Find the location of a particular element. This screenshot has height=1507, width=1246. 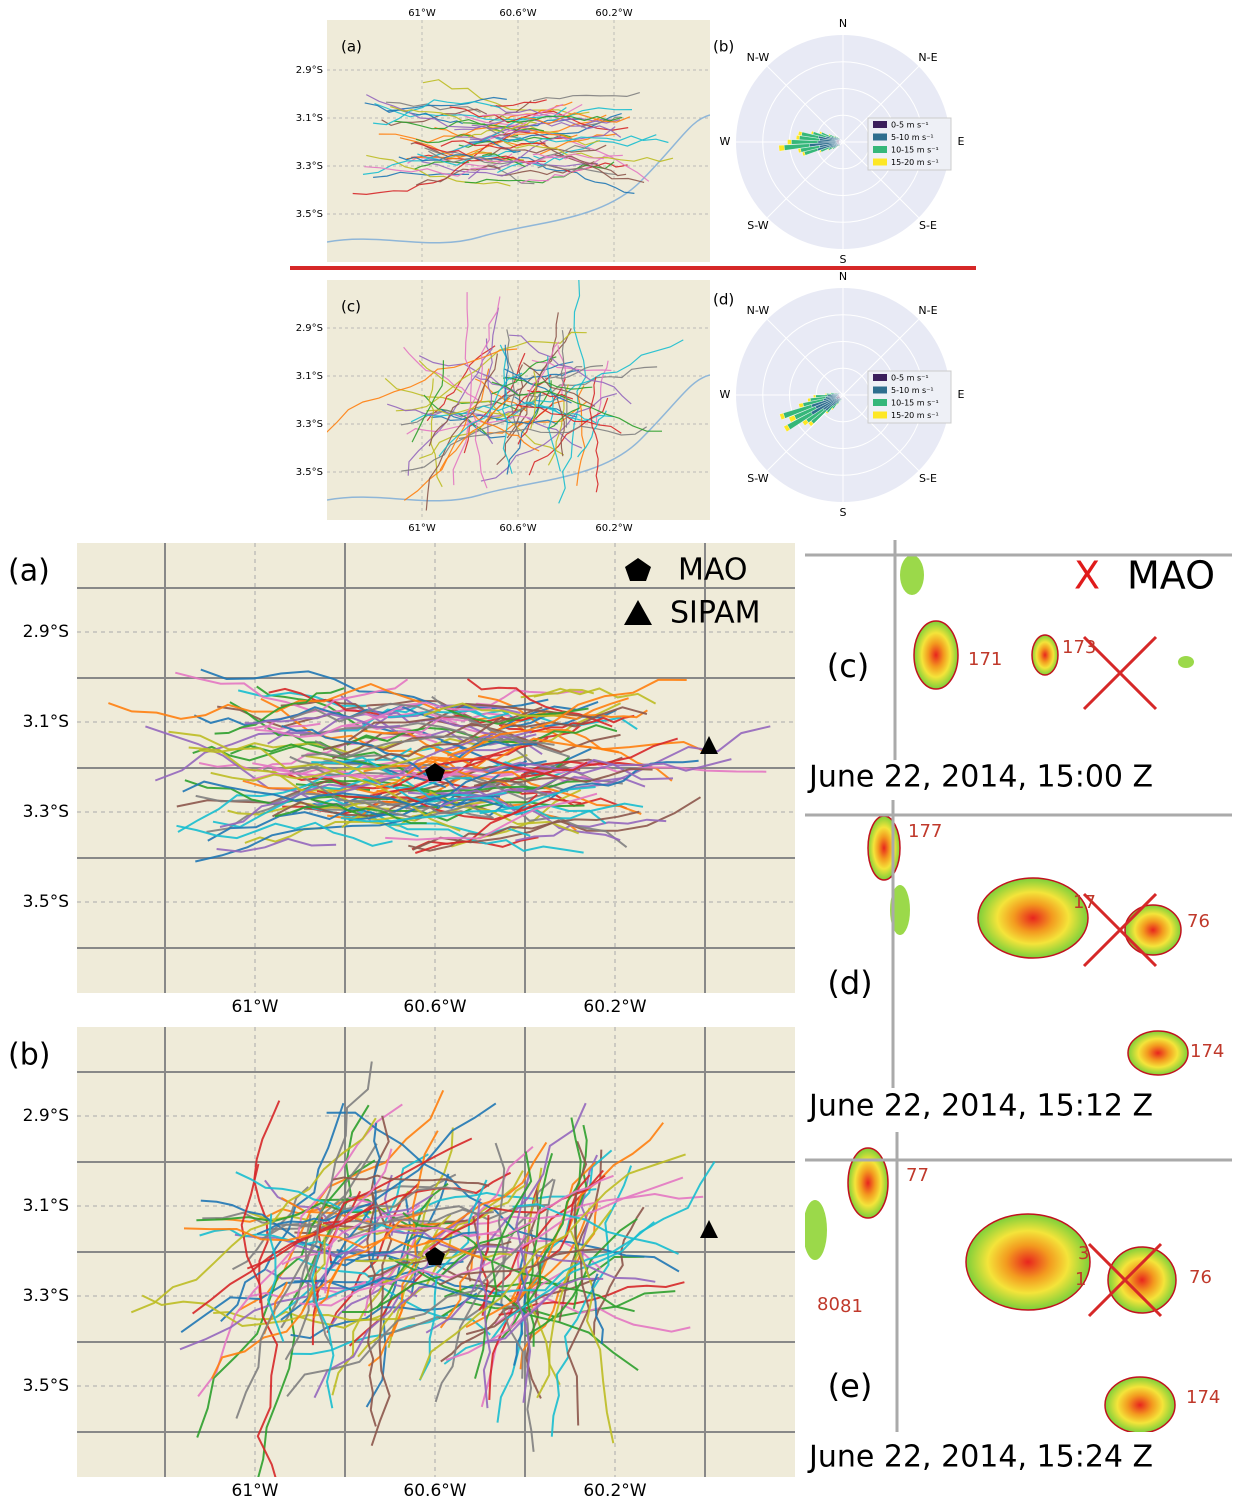

legend-label: SIPAM is located at coordinates (715, 613).